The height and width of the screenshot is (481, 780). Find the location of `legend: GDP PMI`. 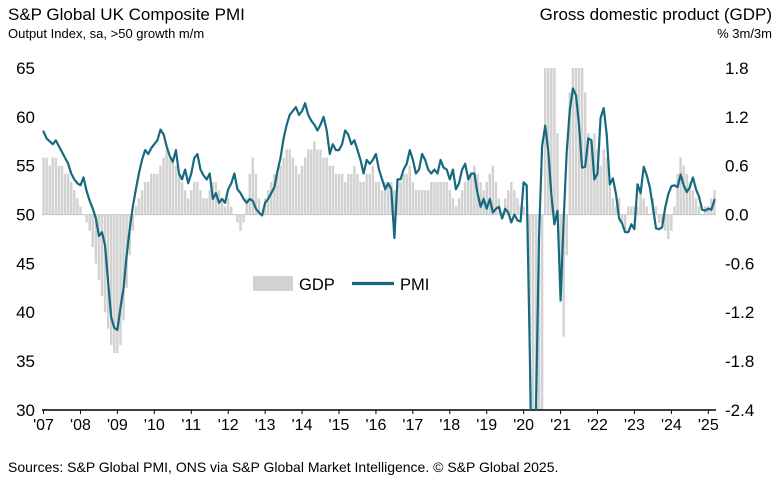

legend: GDP PMI is located at coordinates (341, 285).